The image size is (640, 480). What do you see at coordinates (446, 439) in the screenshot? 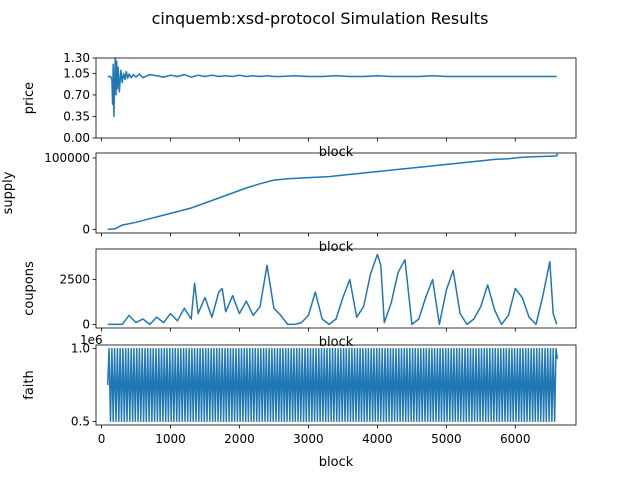
I see `faith-xtick-label: 5000` at bounding box center [446, 439].